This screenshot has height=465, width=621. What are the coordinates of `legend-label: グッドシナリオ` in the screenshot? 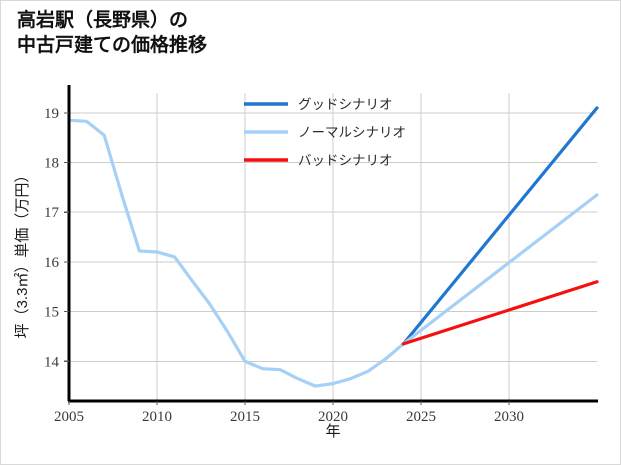 It's located at (345, 104).